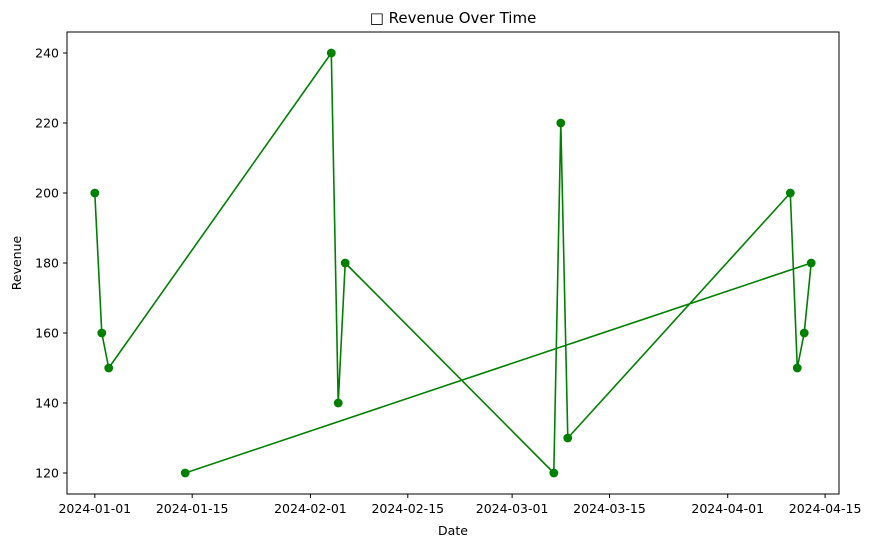  Describe the element at coordinates (453, 18) in the screenshot. I see `chart-title: □ Revenue Over Time` at that location.